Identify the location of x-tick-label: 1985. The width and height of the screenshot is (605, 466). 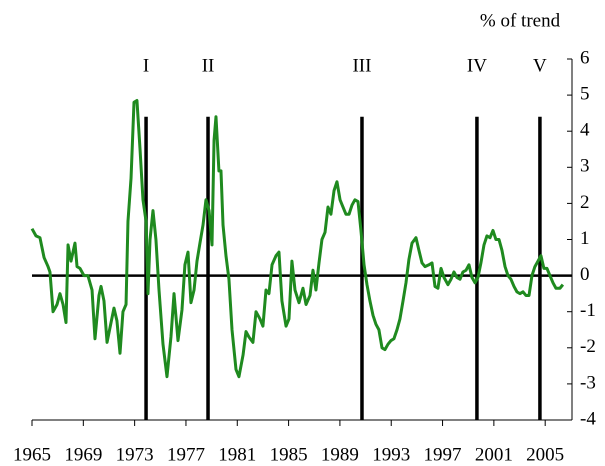
(289, 454).